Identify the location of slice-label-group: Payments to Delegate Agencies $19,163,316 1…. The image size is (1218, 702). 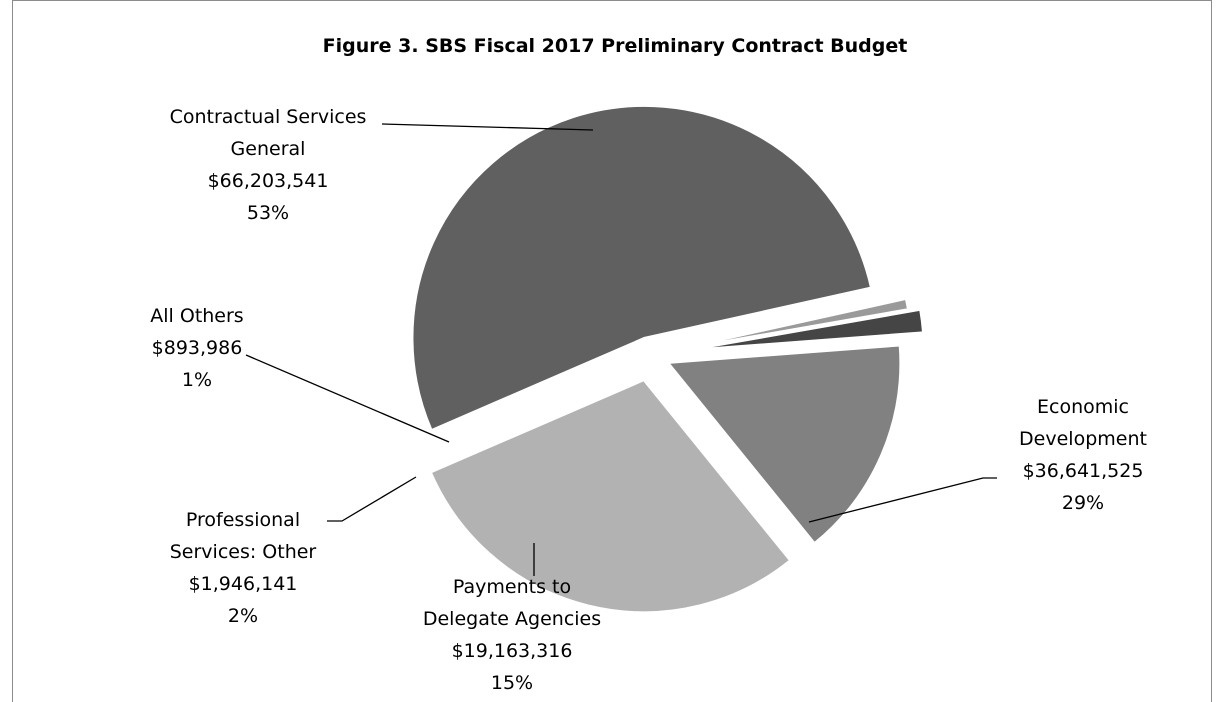
(512, 635).